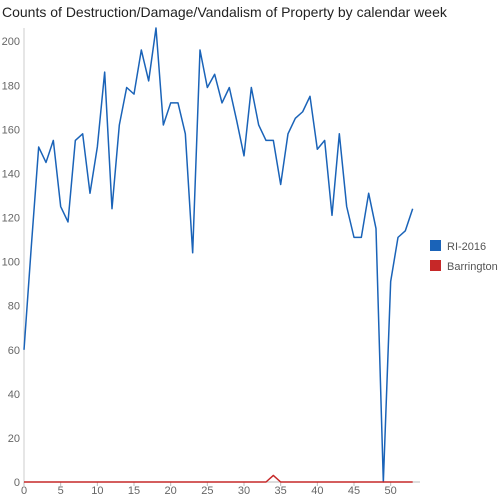  Describe the element at coordinates (472, 267) in the screenshot. I see `legend-label: Barrington` at that location.